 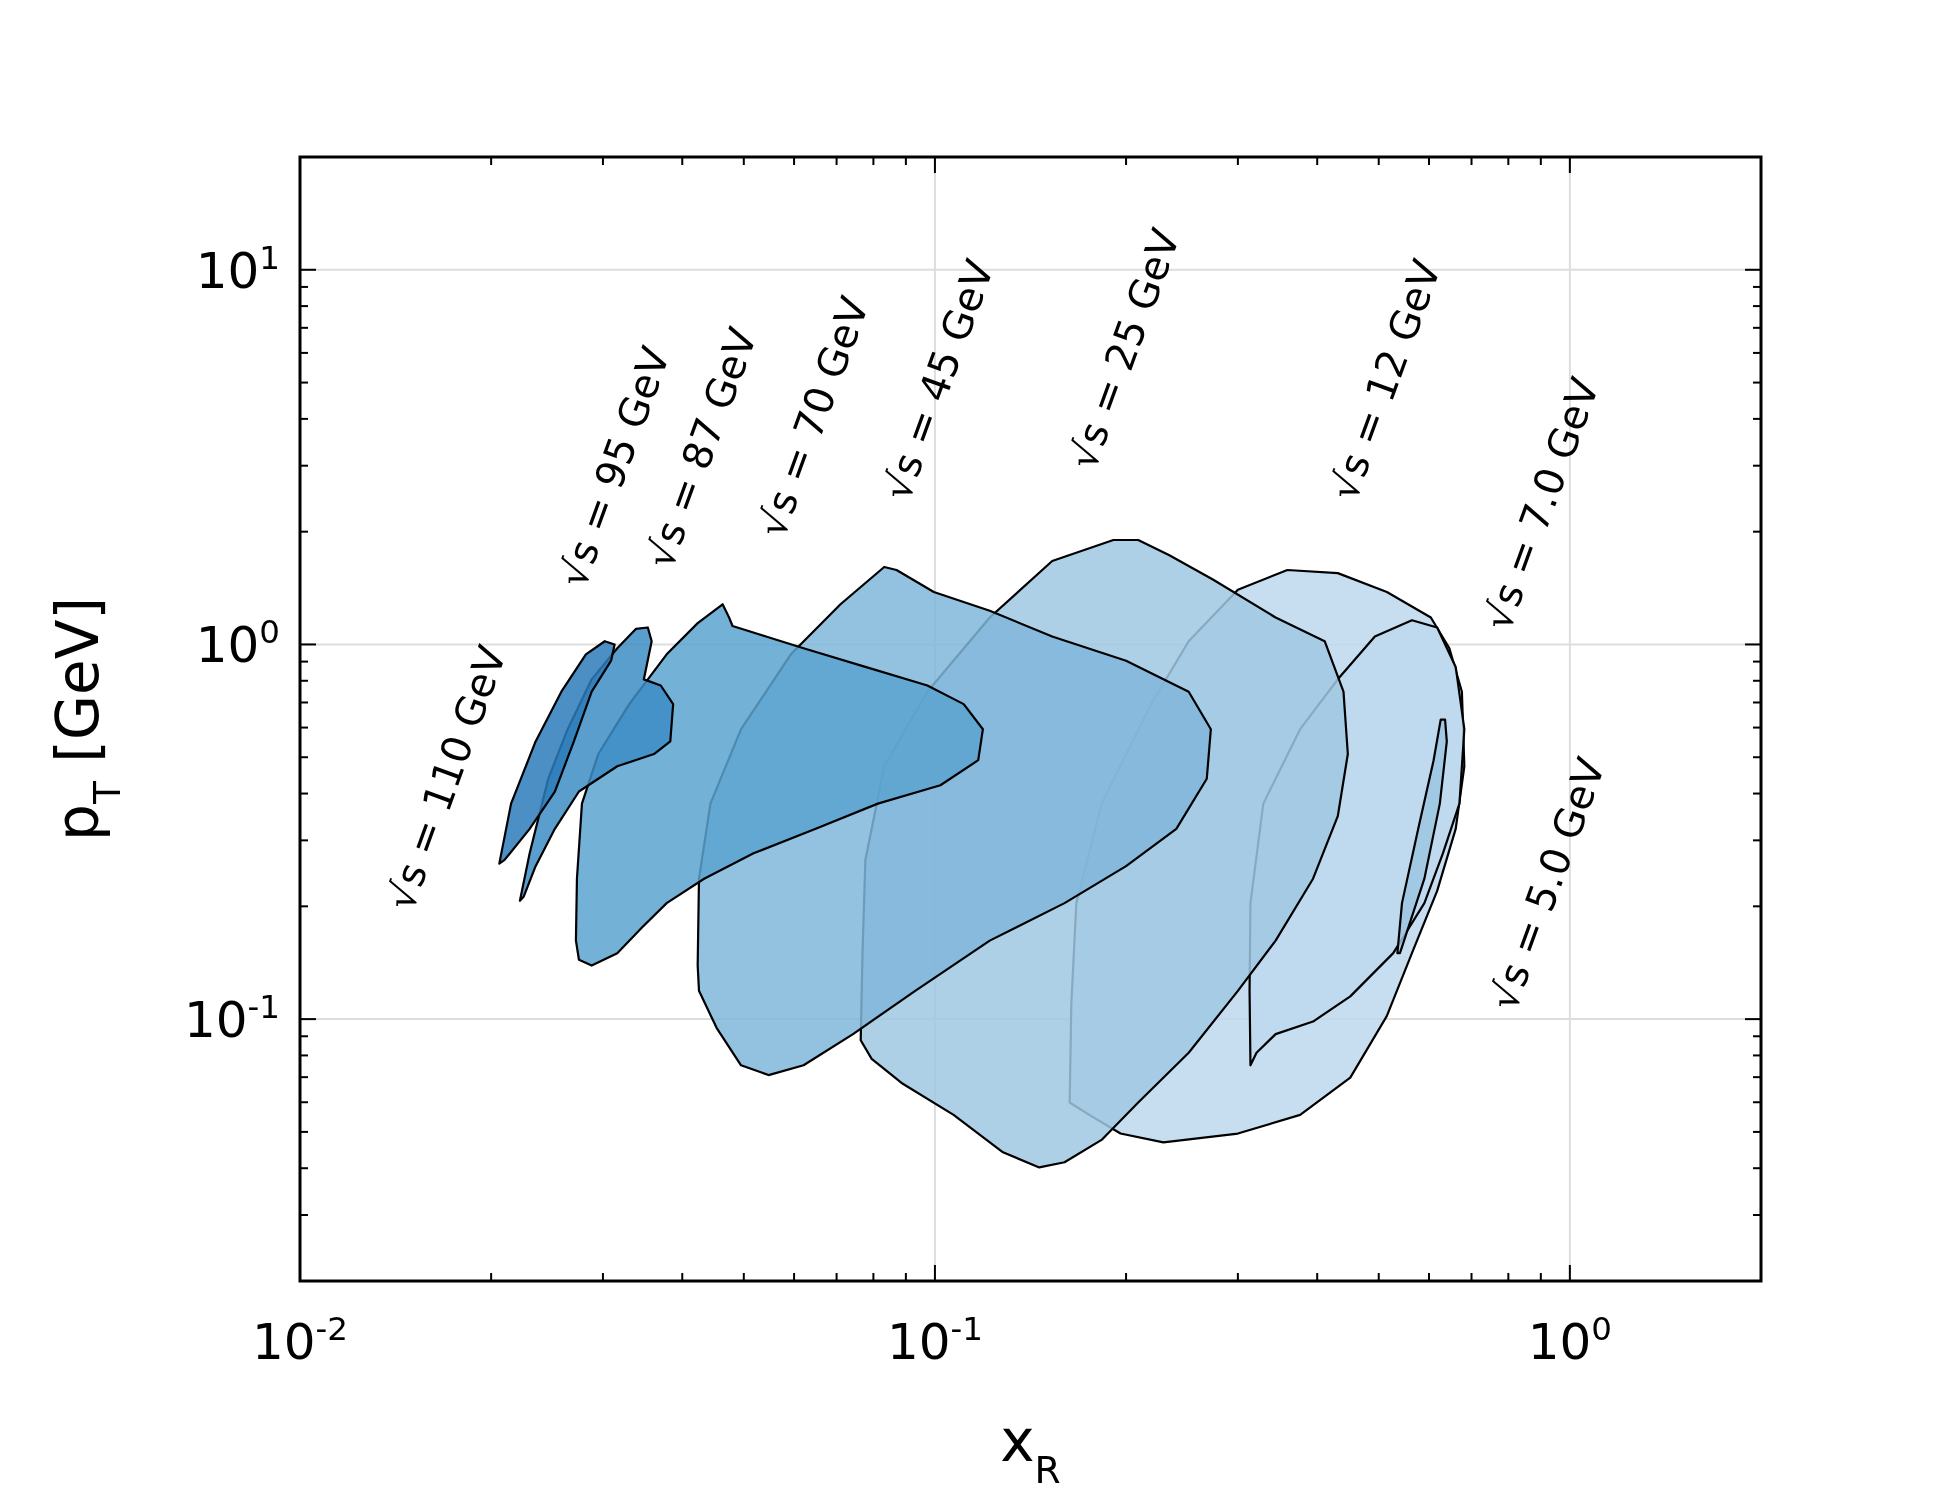 What do you see at coordinates (231, 1019) in the screenshot?
I see `y-tick-label: 10$^{-1}$` at bounding box center [231, 1019].